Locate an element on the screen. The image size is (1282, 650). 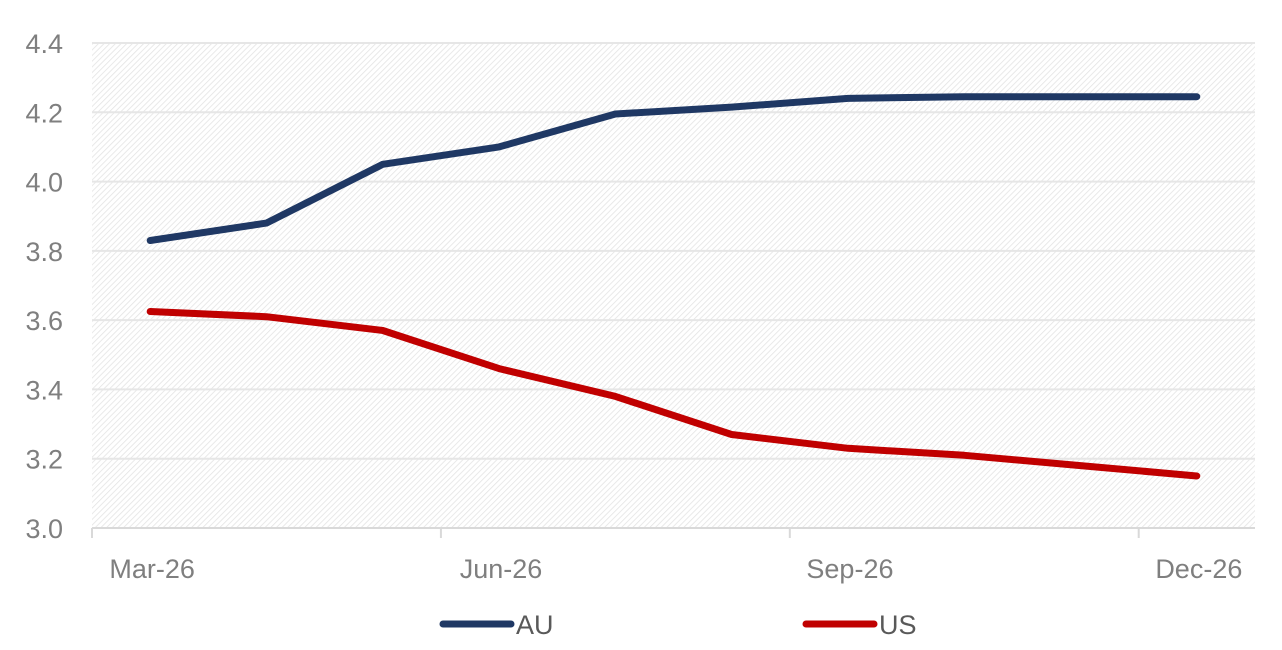
y-tick-label: 3.6 is located at coordinates (44, 321).